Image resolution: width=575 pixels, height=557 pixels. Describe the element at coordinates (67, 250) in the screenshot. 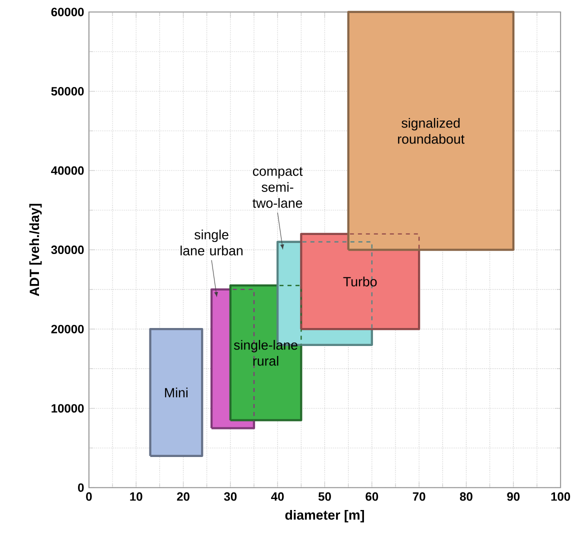

I see `y-tick-label: 30000` at that location.